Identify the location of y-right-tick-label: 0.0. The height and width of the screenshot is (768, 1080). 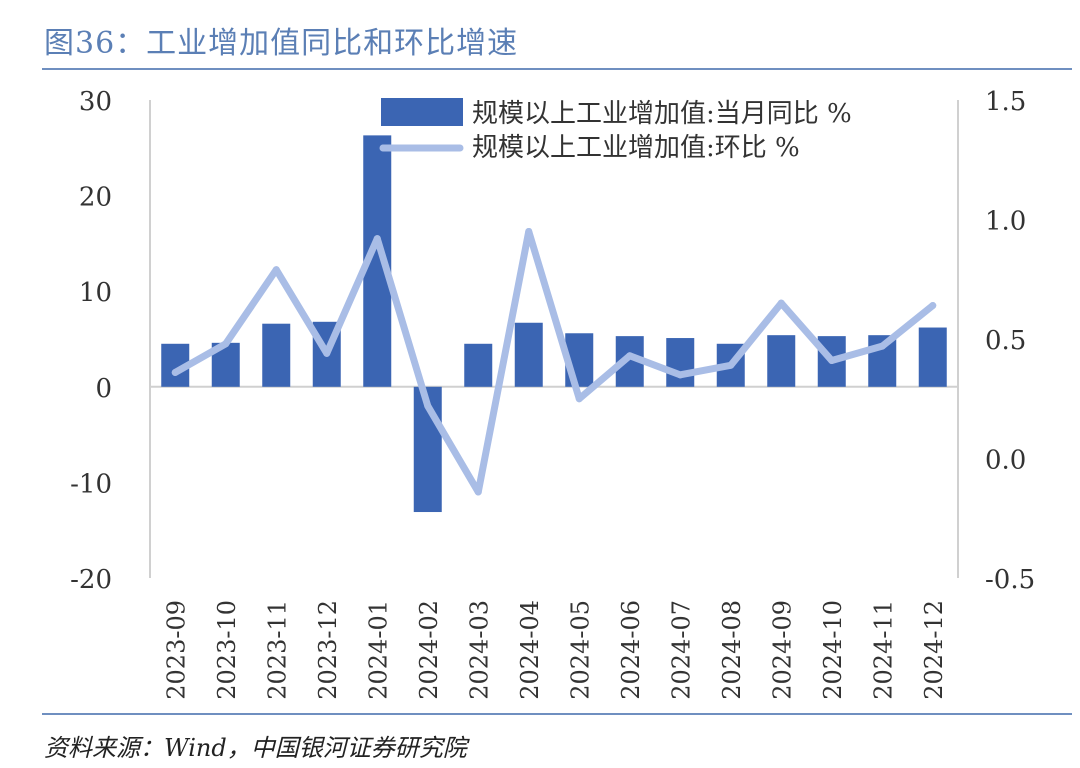
(1005, 461).